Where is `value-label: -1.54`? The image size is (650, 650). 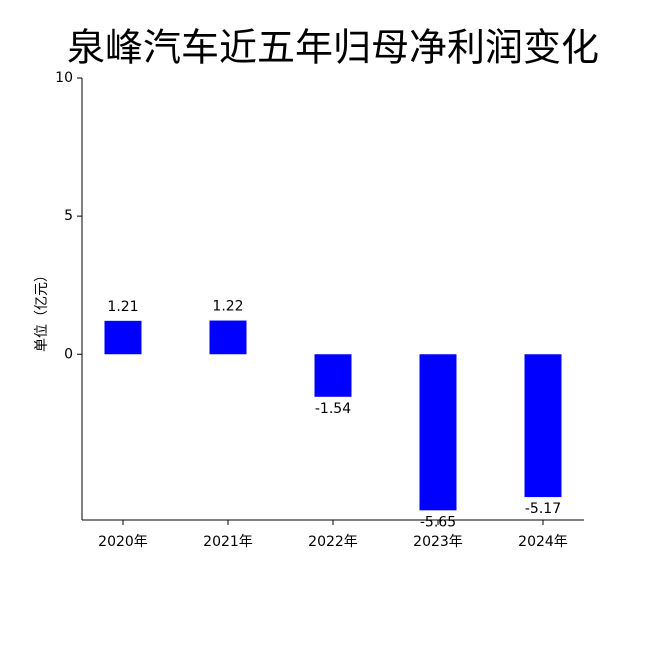
value-label: -1.54 is located at coordinates (333, 409).